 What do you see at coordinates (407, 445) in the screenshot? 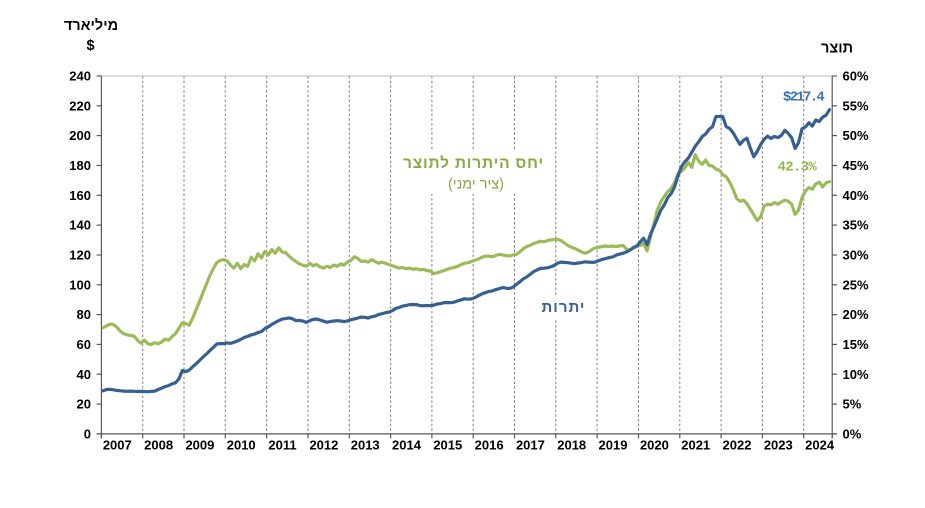
I see `svg-text: 2014` at bounding box center [407, 445].